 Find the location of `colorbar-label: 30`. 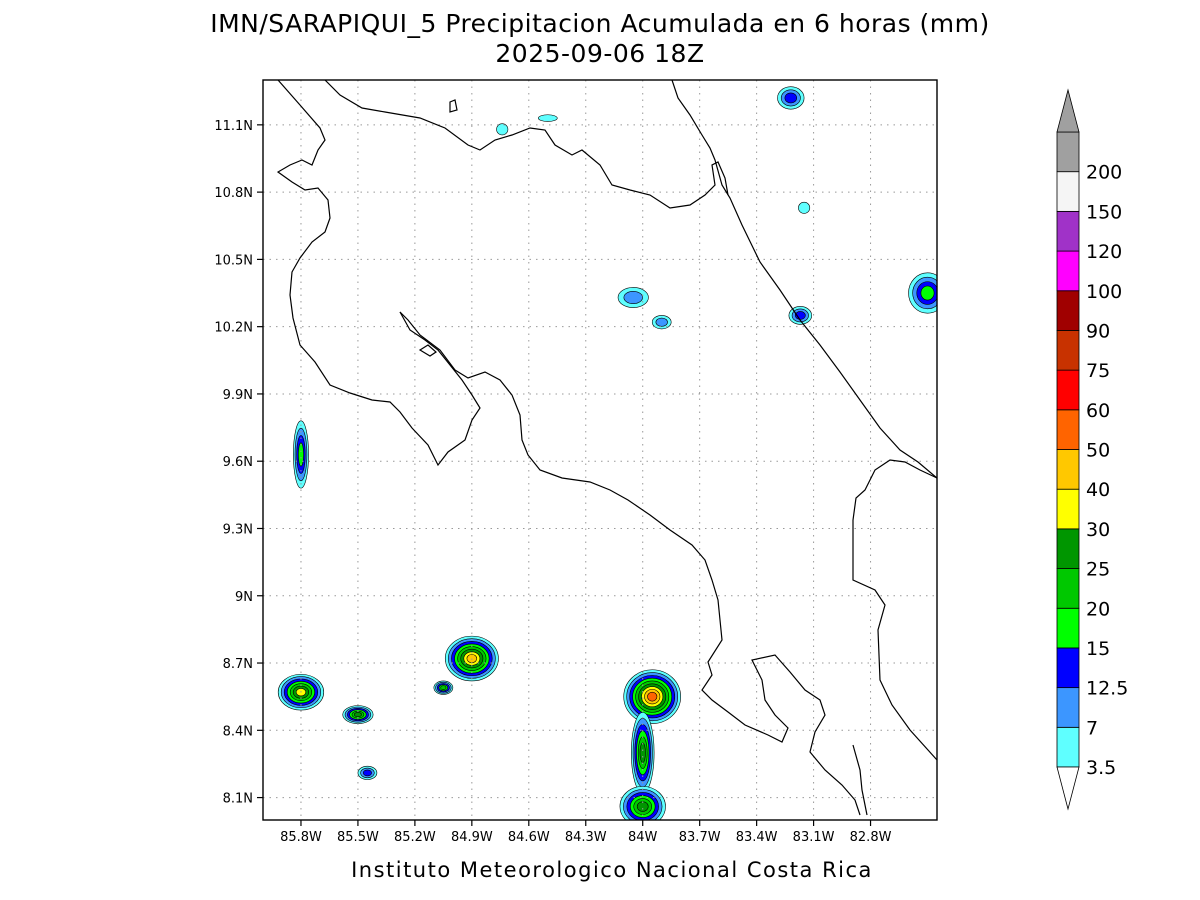

colorbar-label: 30 is located at coordinates (1098, 530).